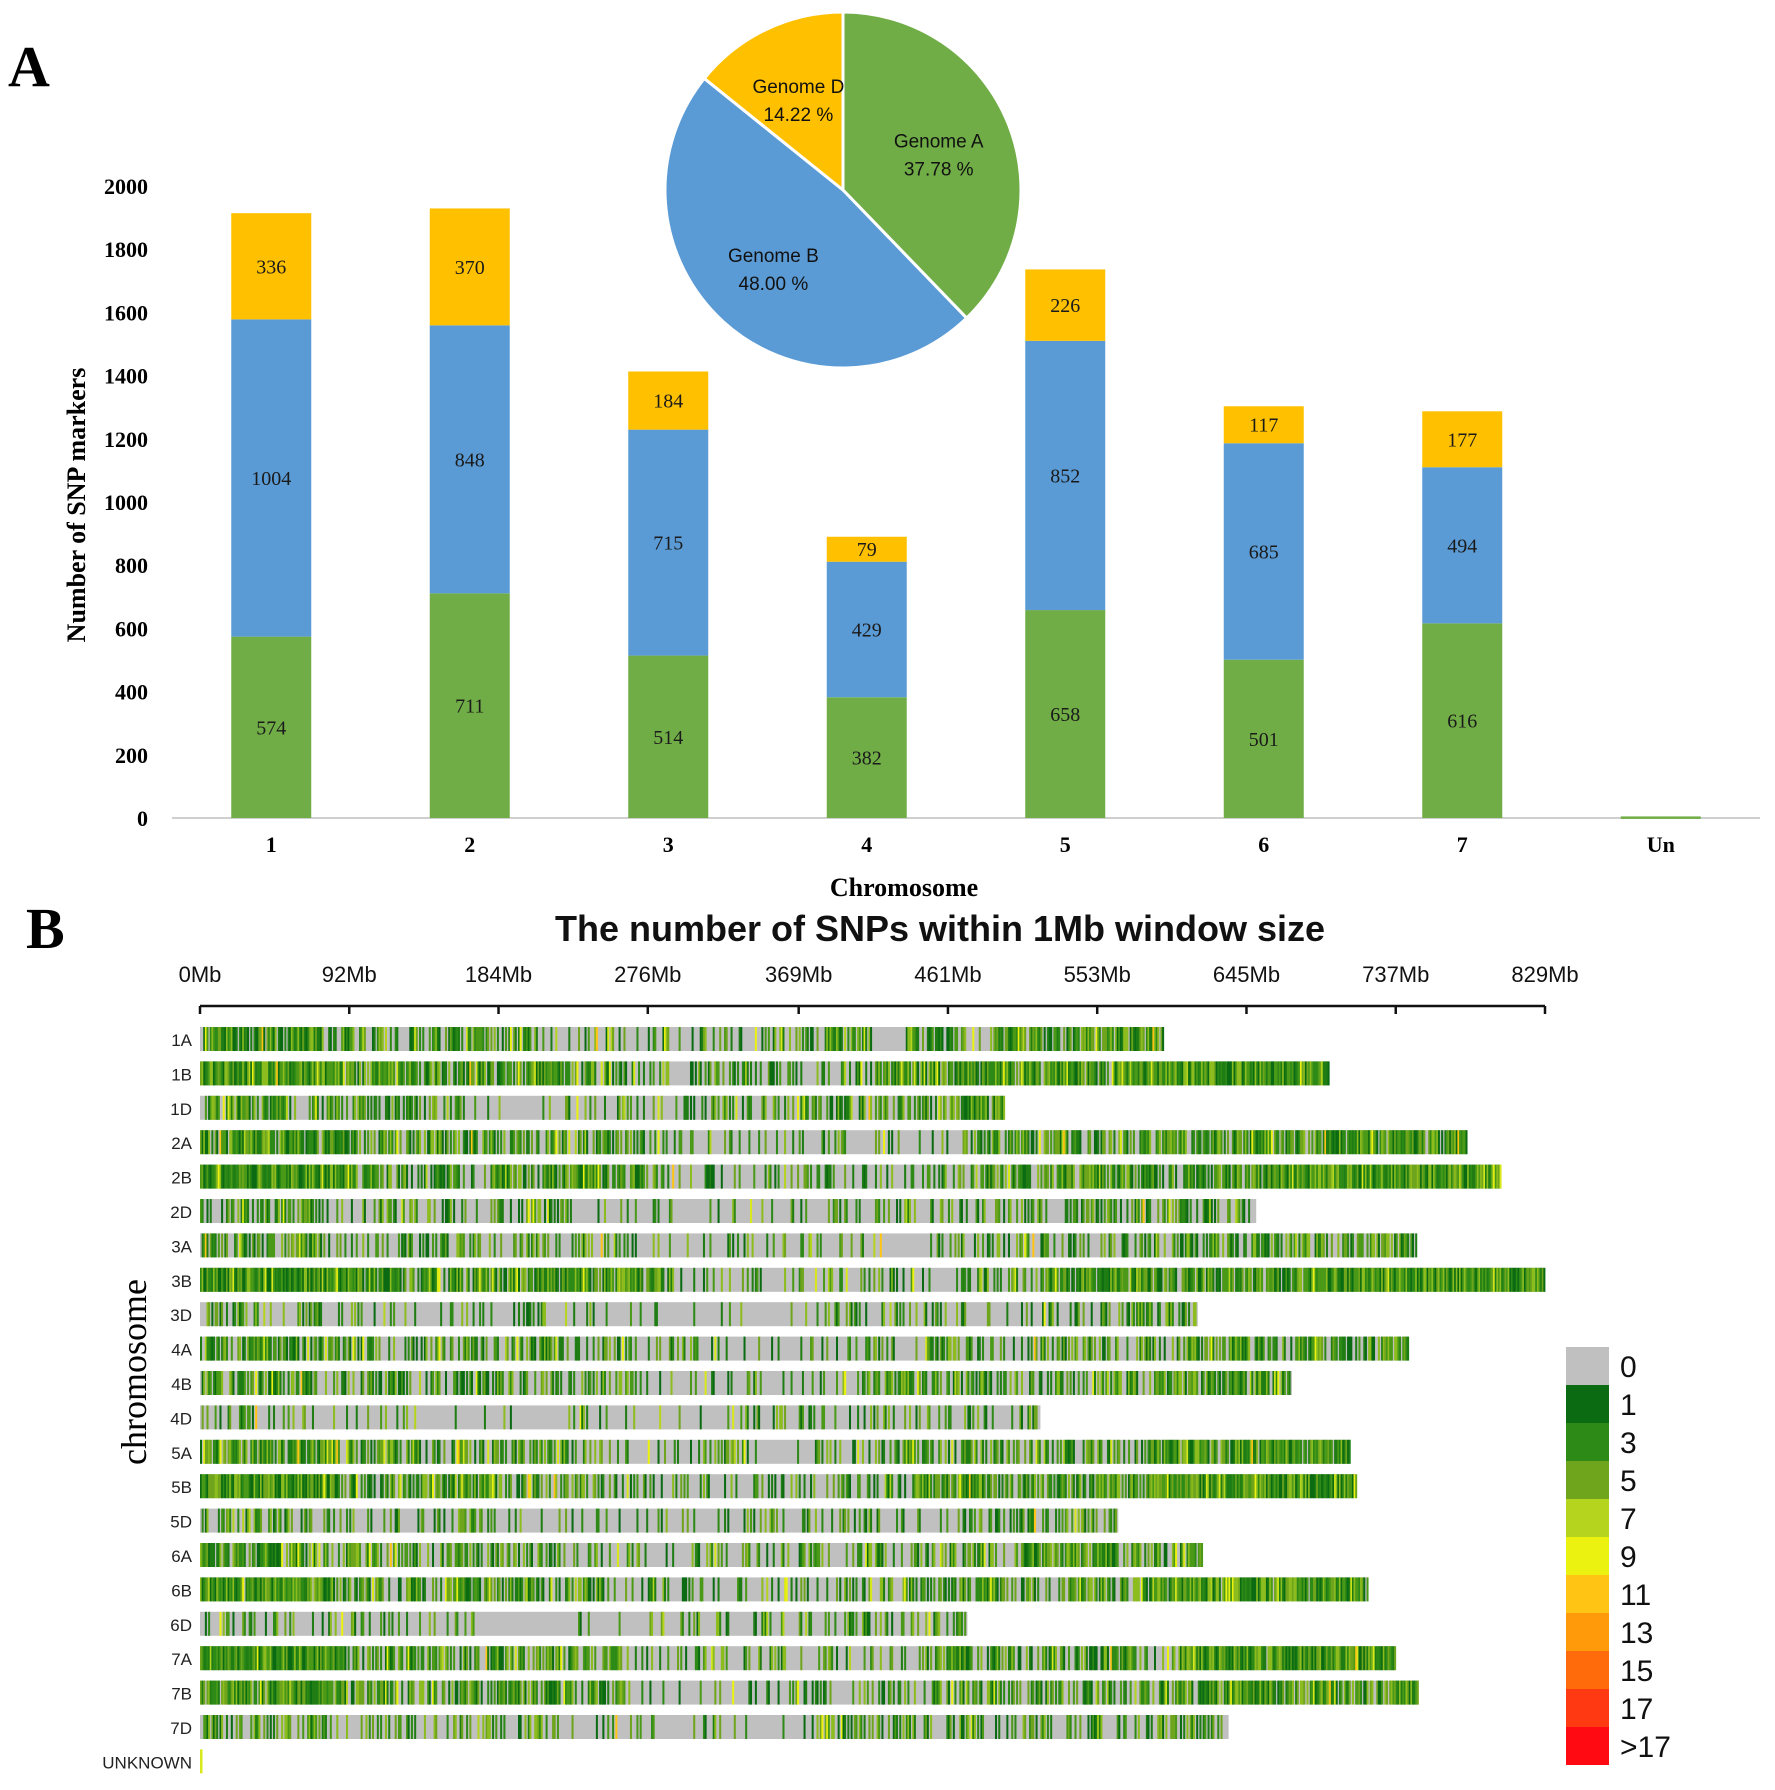 Image resolution: width=1775 pixels, height=1790 pixels. Describe the element at coordinates (1462, 545) in the screenshot. I see `bar-segment` at that location.